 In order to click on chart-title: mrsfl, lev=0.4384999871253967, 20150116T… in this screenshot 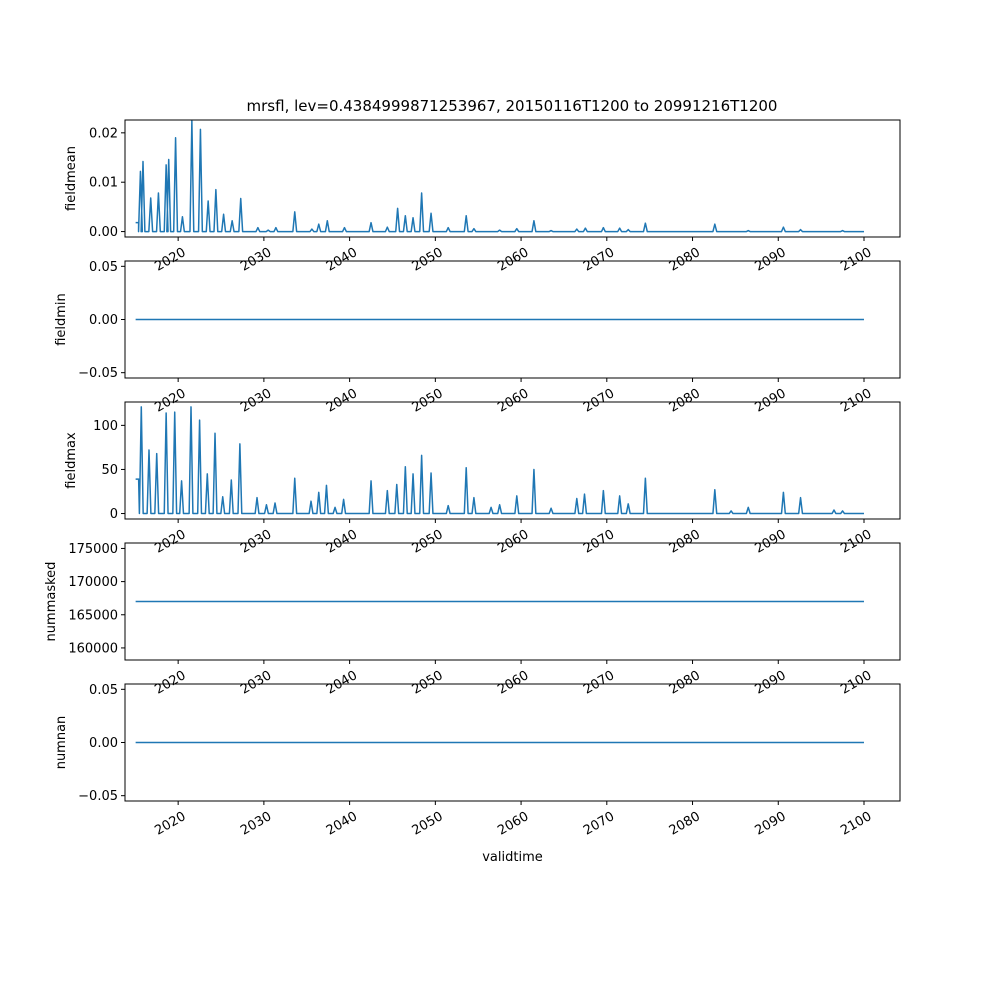, I will do `click(512, 106)`.